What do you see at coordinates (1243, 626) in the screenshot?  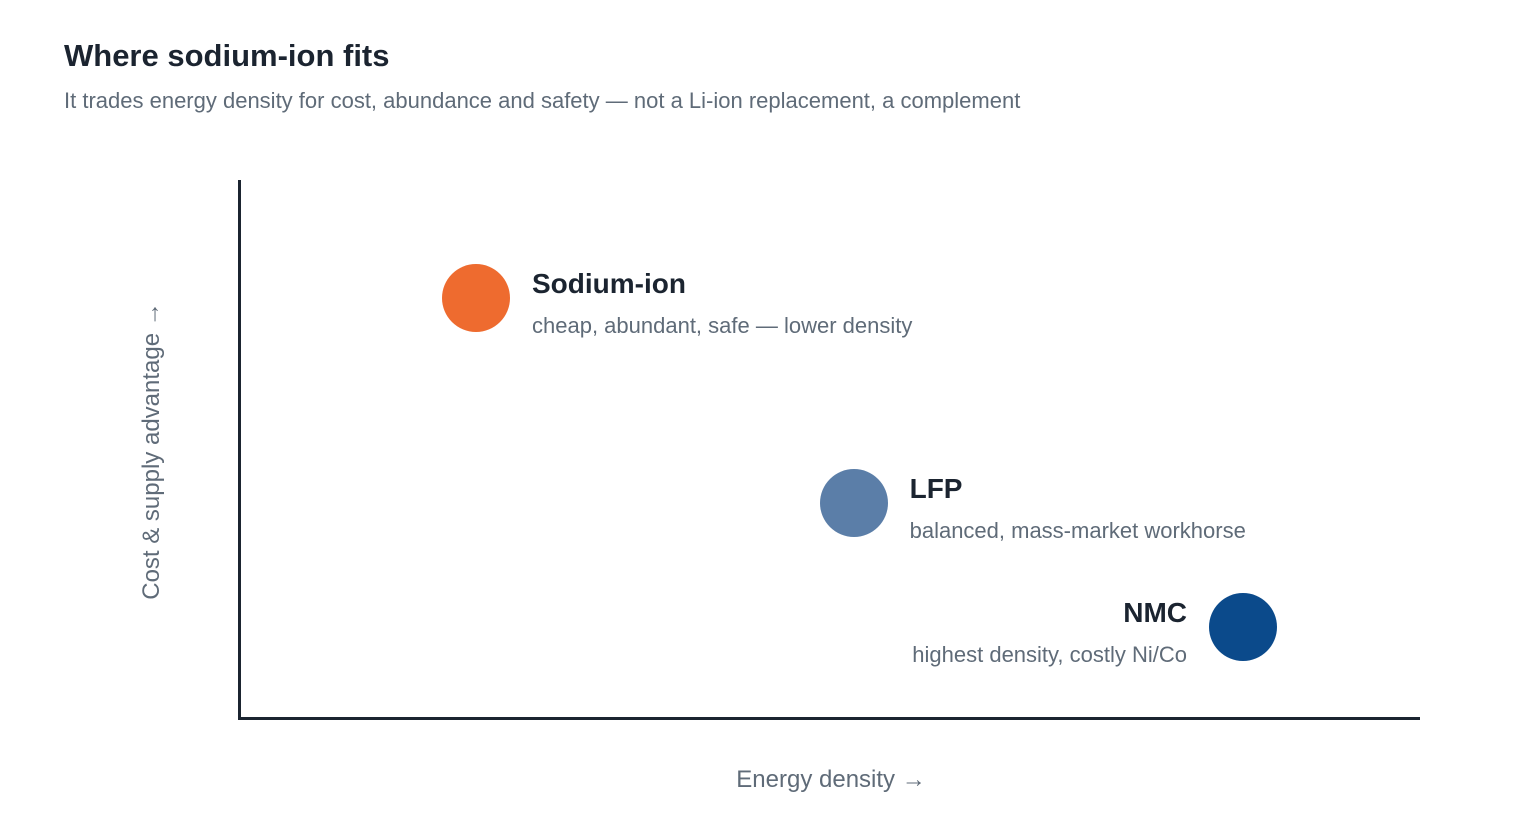 I see `point-nmc` at bounding box center [1243, 626].